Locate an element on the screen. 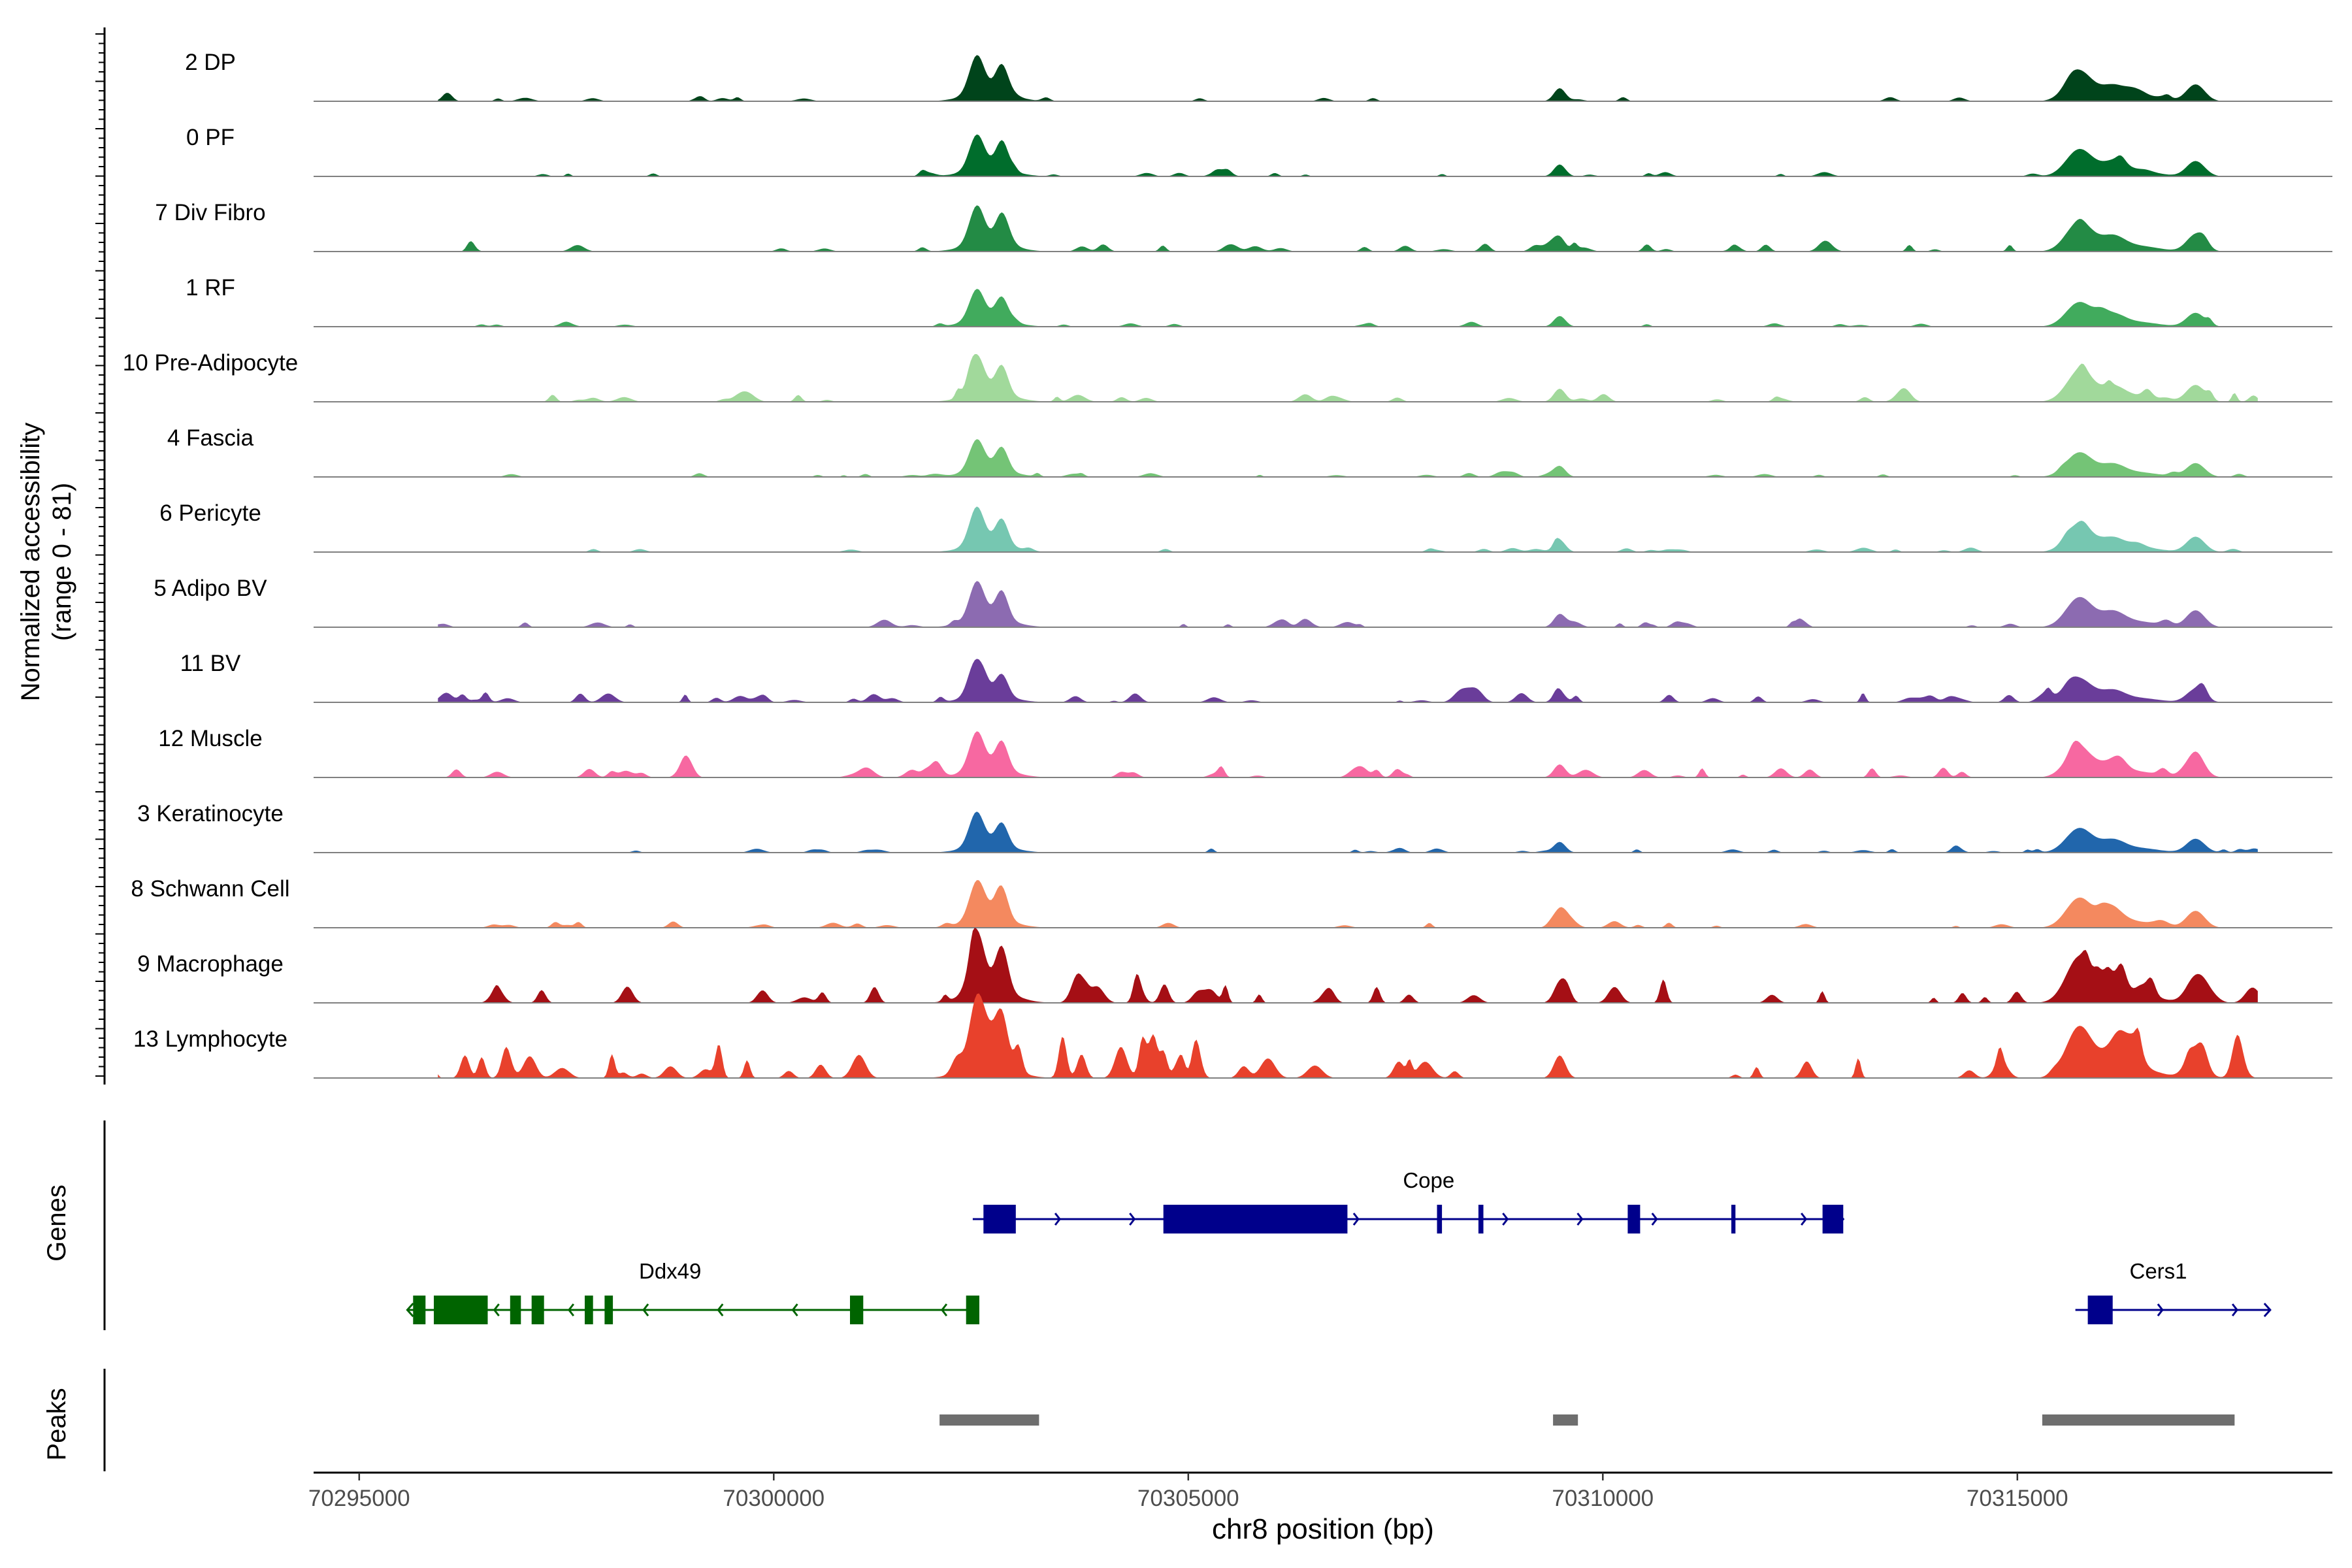 This screenshot has height=1568, width=2352. gene-model: Ddx49 is located at coordinates (692, 1291).